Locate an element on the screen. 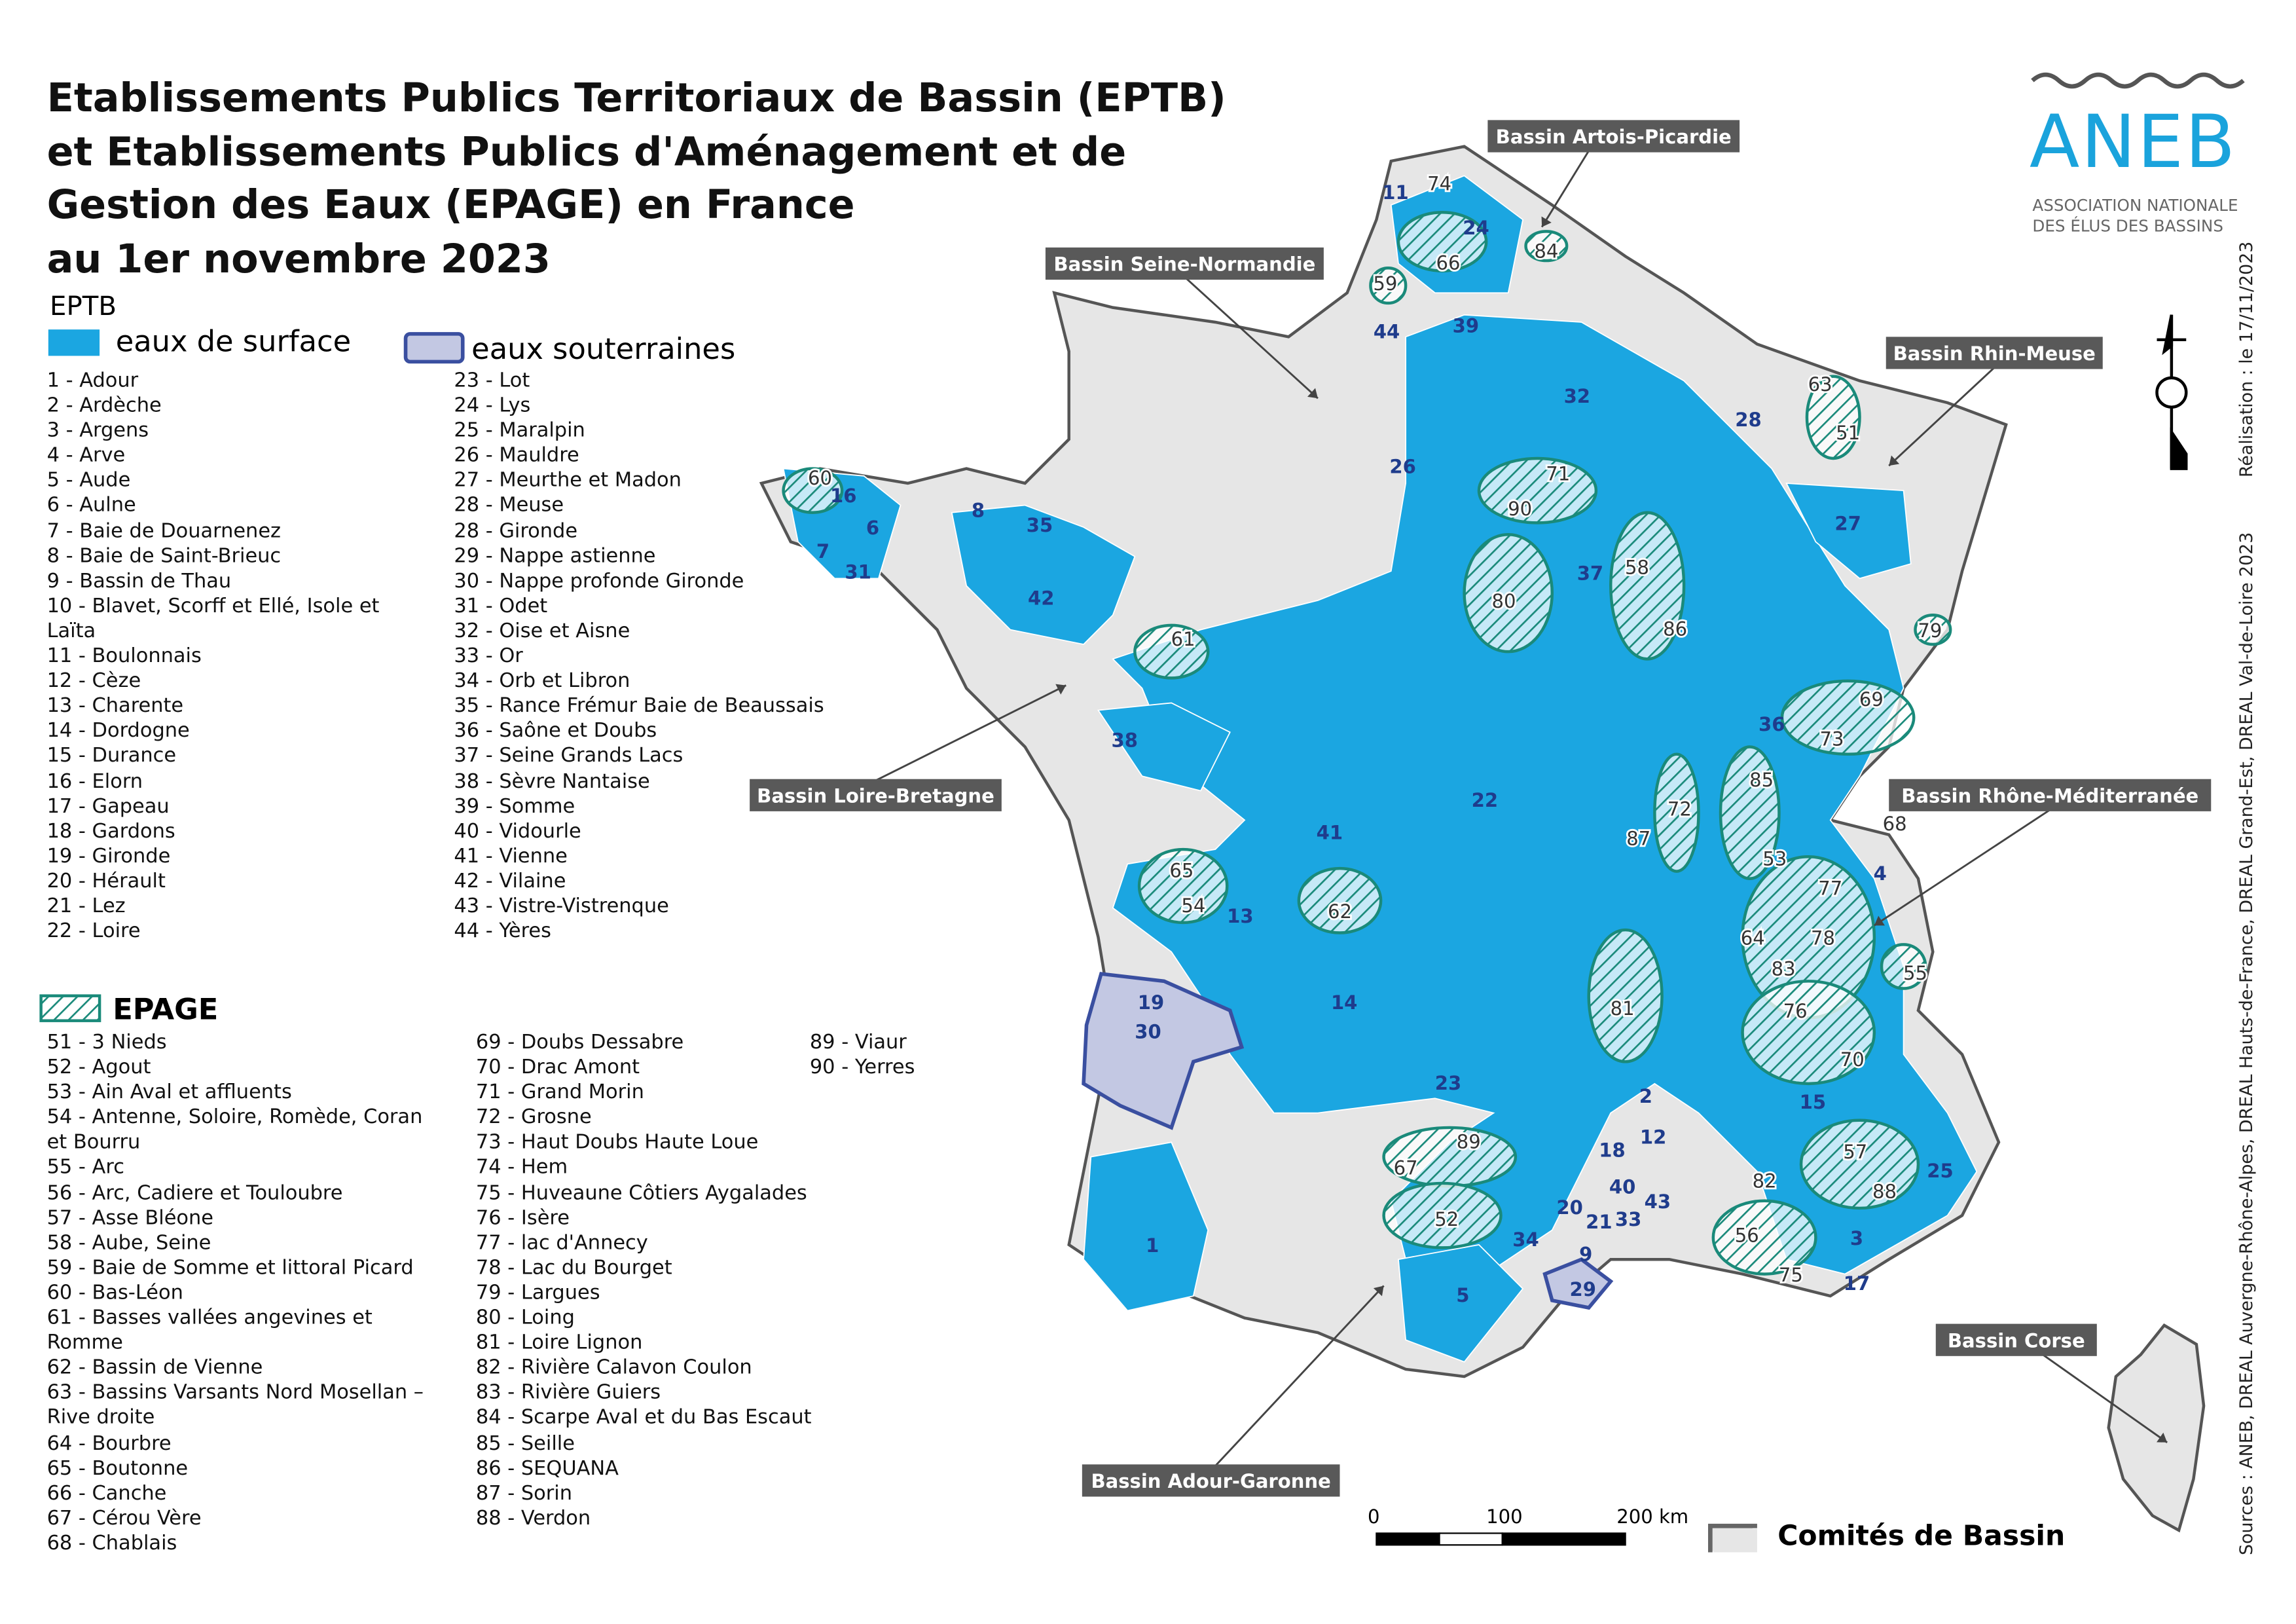 The height and width of the screenshot is (1624, 2296). eptb-ground is located at coordinates (1163, 1051).